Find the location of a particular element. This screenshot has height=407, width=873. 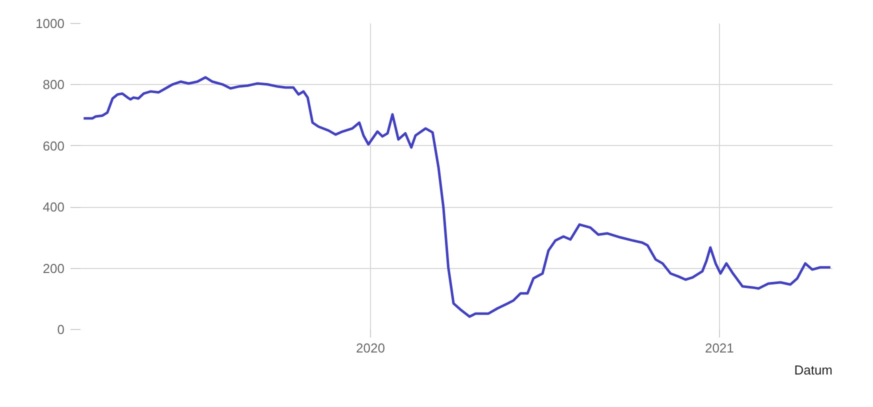

y-tick-label: 200 is located at coordinates (53, 268).